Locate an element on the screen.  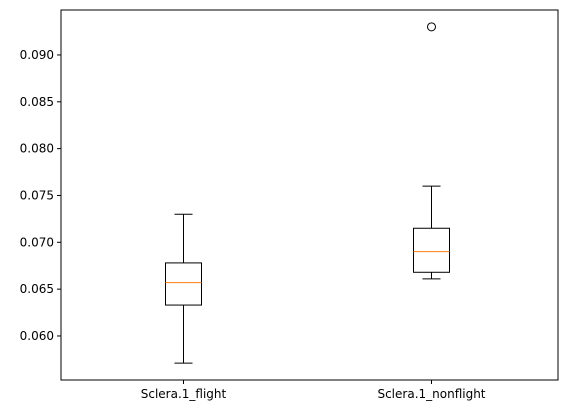
y-tick-label: 0.080 is located at coordinates (37, 149).